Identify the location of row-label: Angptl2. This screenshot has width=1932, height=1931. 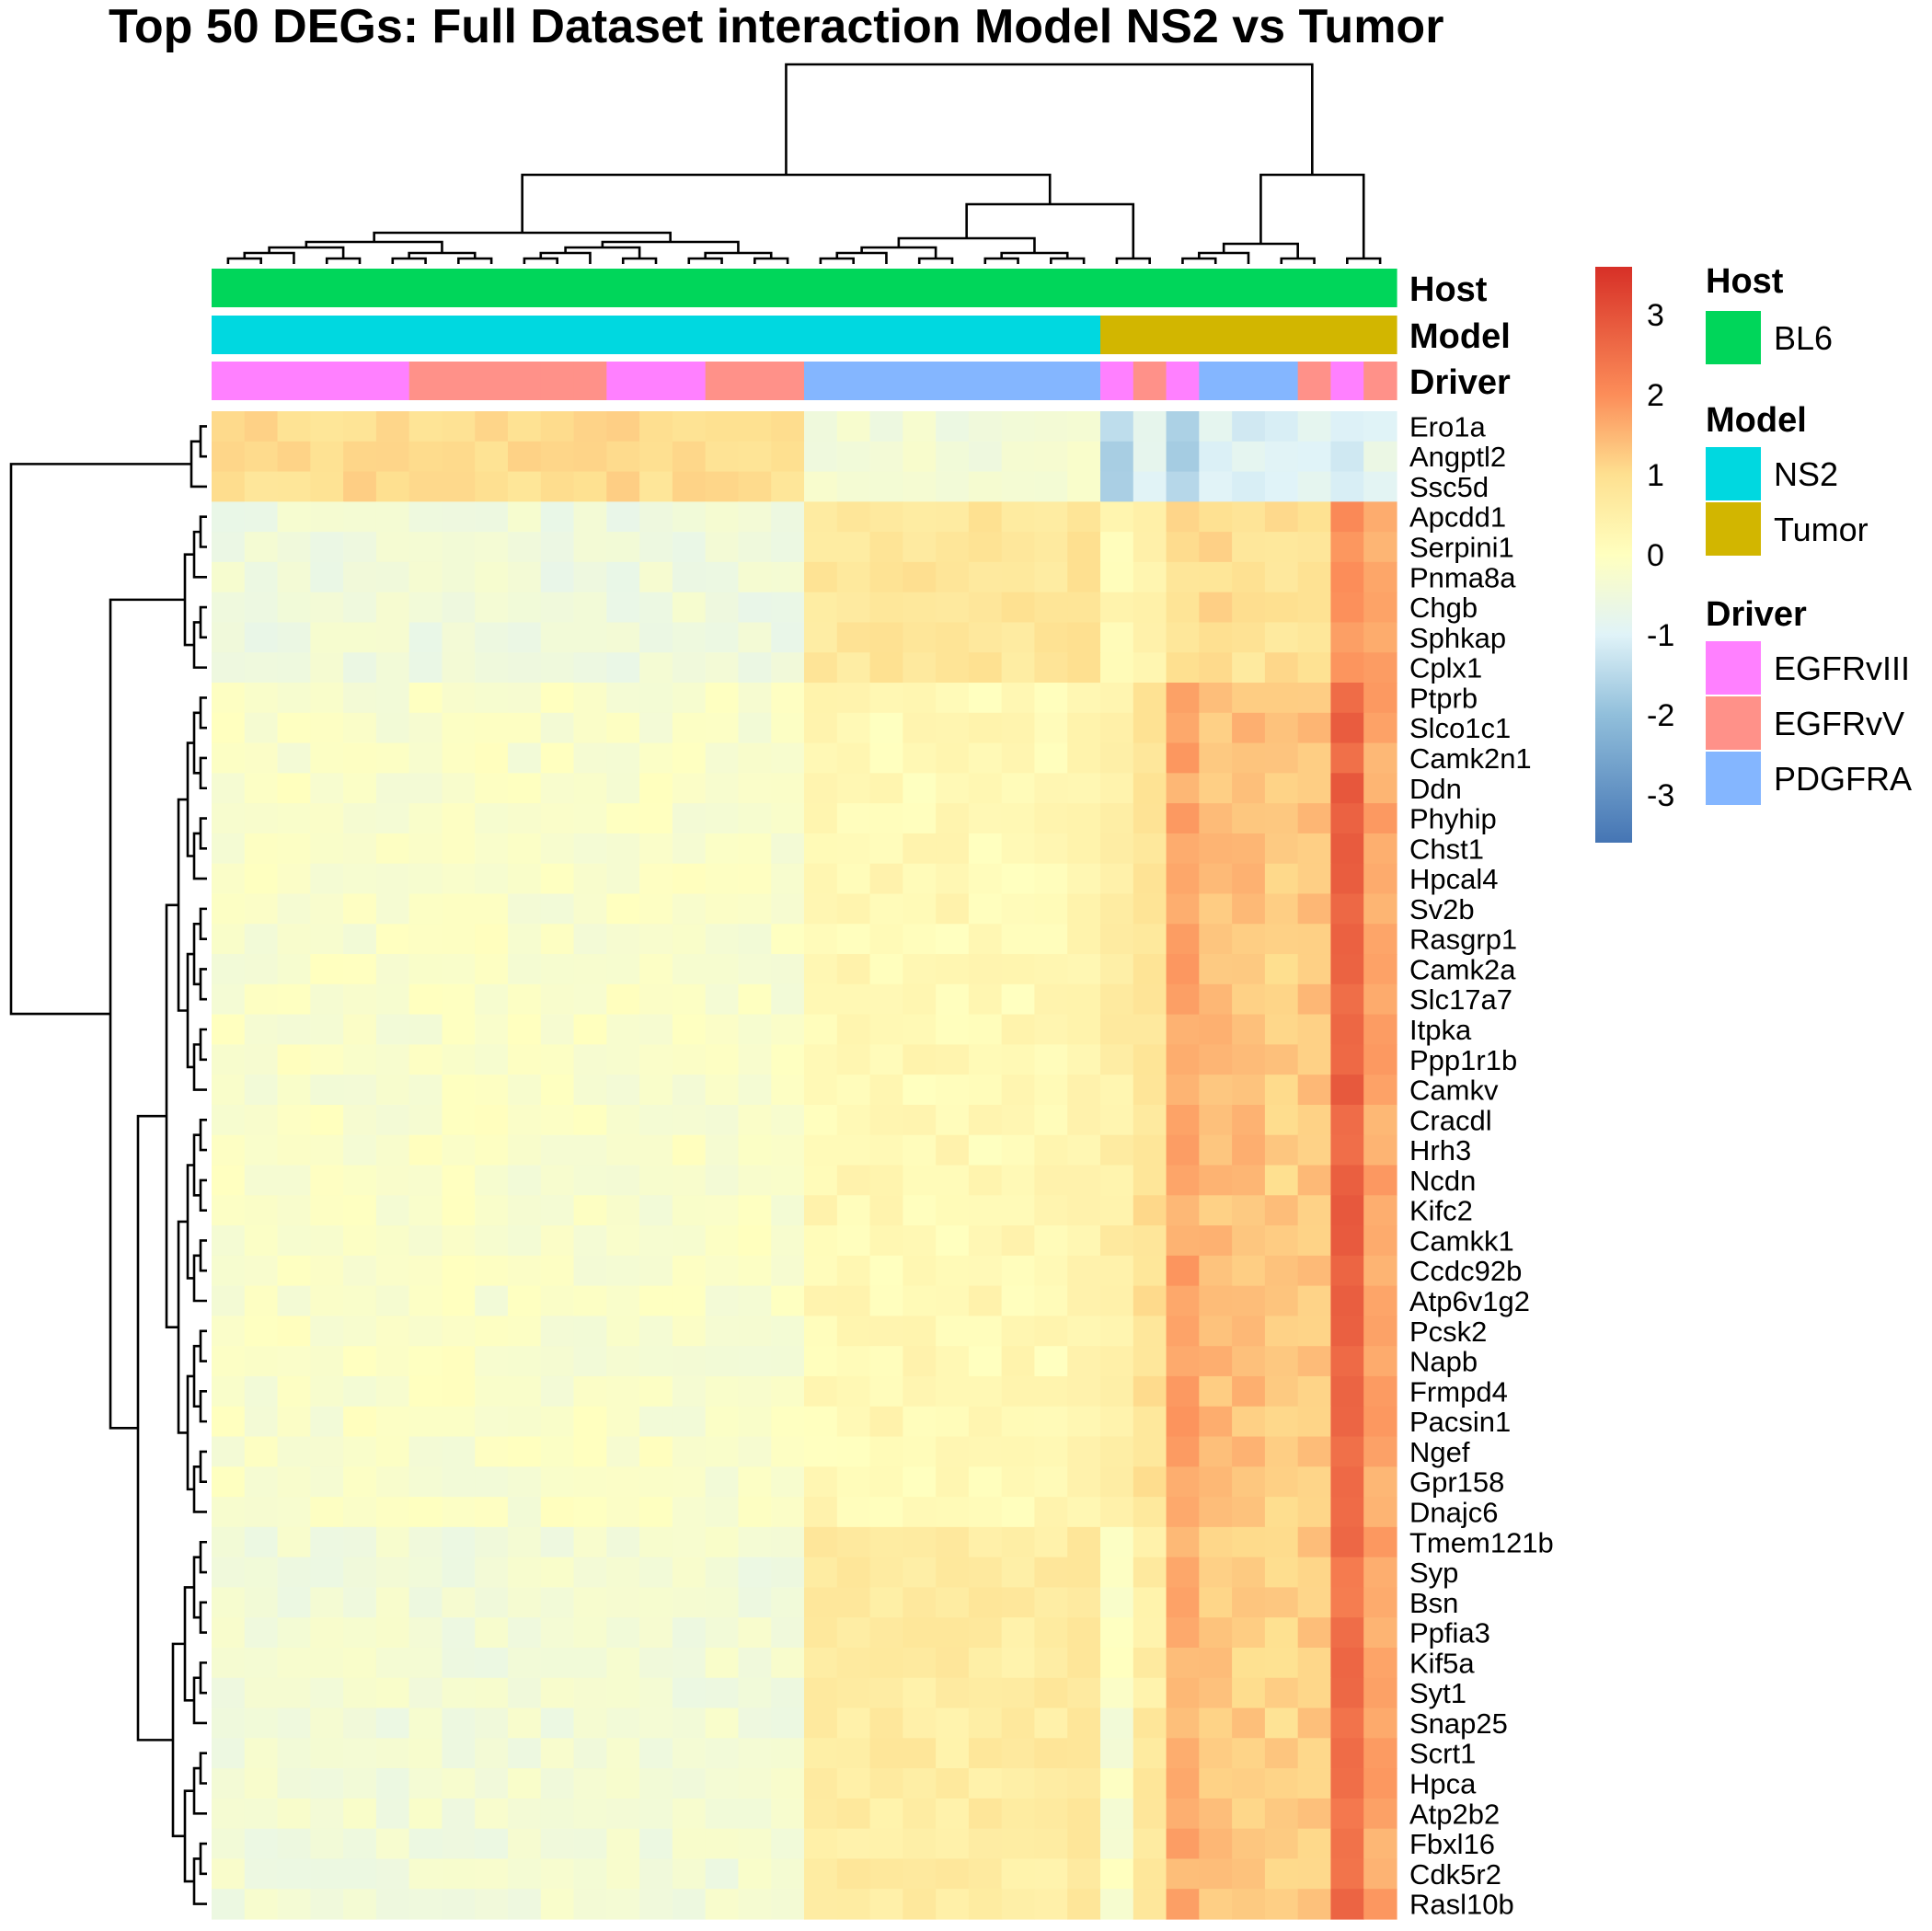
(1457, 457).